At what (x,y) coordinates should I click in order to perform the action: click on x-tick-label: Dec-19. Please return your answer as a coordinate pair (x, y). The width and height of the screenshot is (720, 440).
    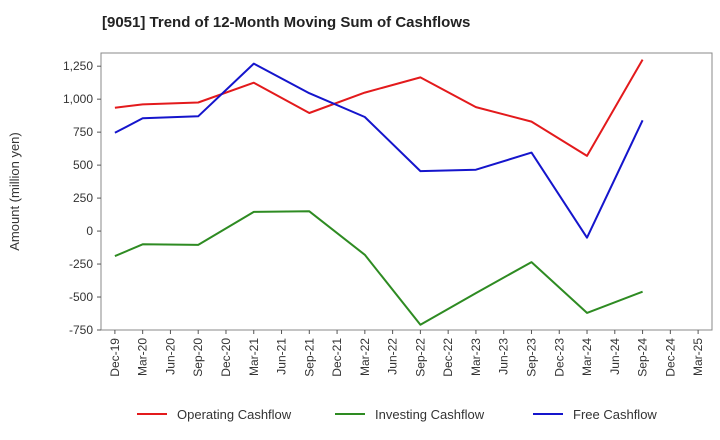
    Looking at the image, I should click on (115, 357).